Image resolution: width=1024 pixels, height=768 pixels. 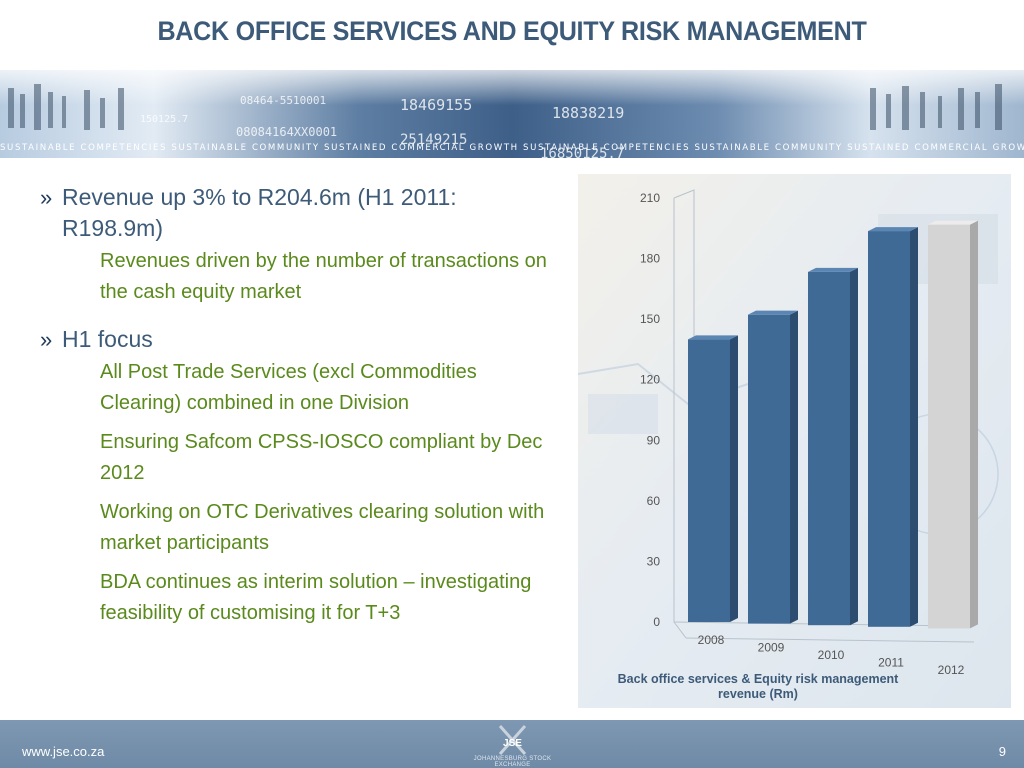 What do you see at coordinates (654, 440) in the screenshot?
I see `y-tick-label: 90` at bounding box center [654, 440].